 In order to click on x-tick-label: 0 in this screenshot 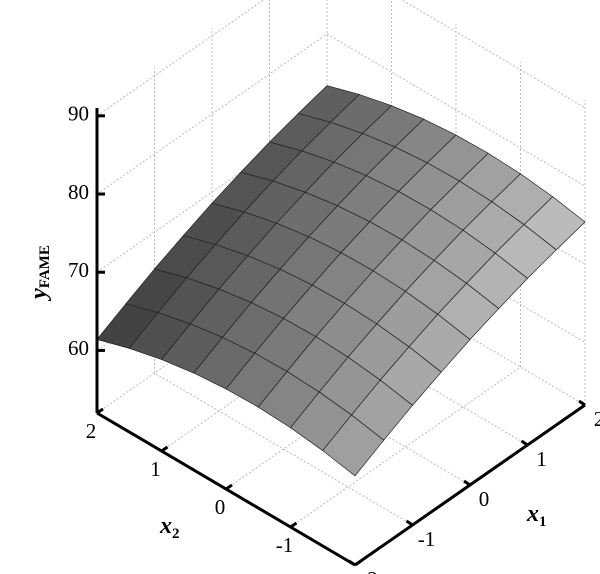, I will do `click(484, 499)`.